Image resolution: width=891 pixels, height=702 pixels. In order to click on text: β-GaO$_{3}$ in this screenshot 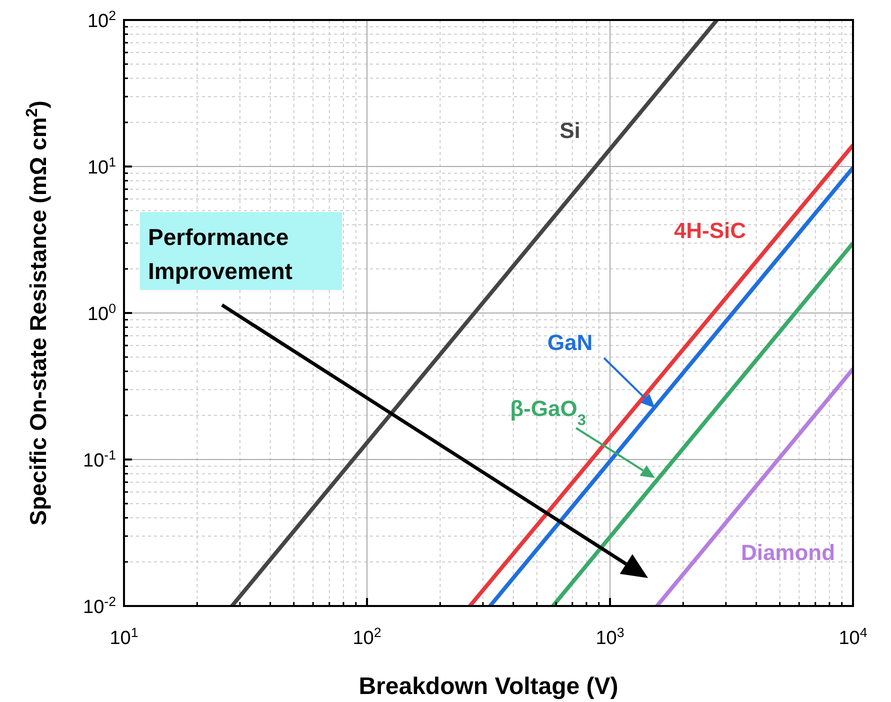, I will do `click(548, 412)`.